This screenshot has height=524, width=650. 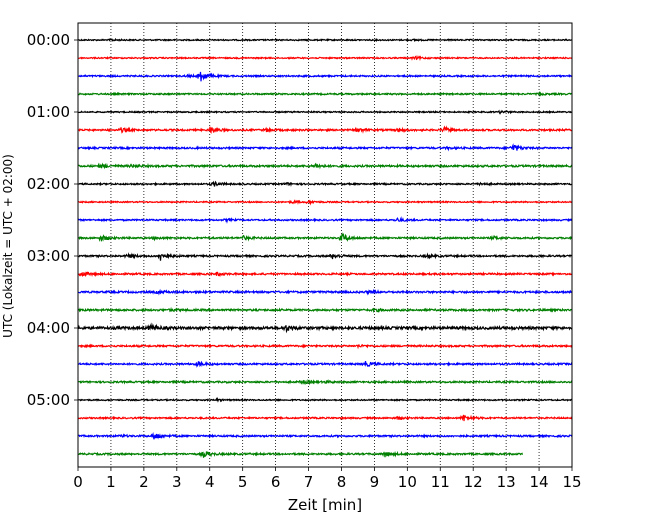 I want to click on x-tick-label: 2, so click(x=144, y=482).